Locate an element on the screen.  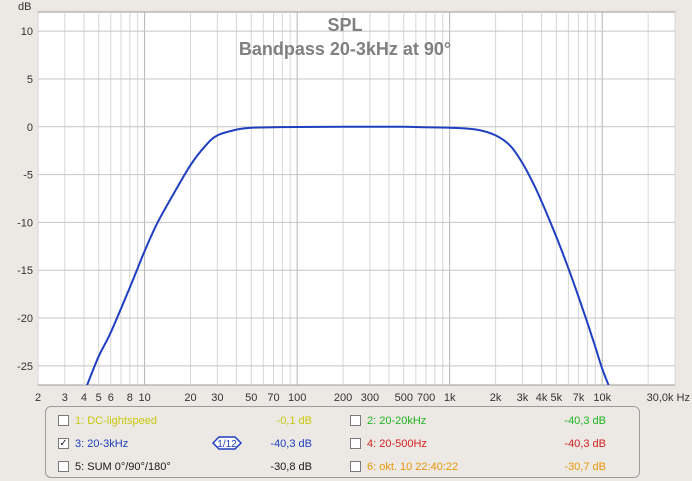
legend-item-4: 4: 20-500Hz -40,3 dB is located at coordinates (485, 445).